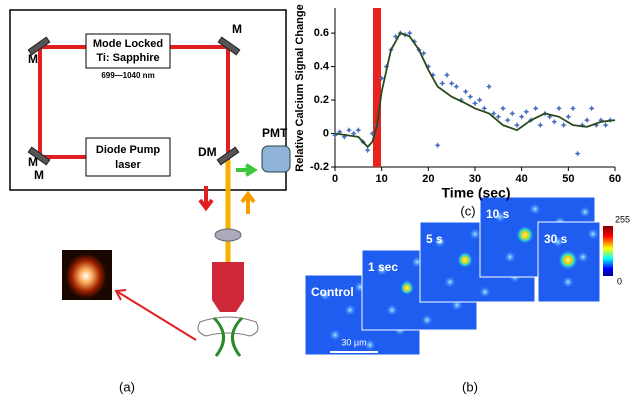 Image resolution: width=643 pixels, height=403 pixels. I want to click on y-axis-label: Relative Calcium Signal Change, so click(300, 88).